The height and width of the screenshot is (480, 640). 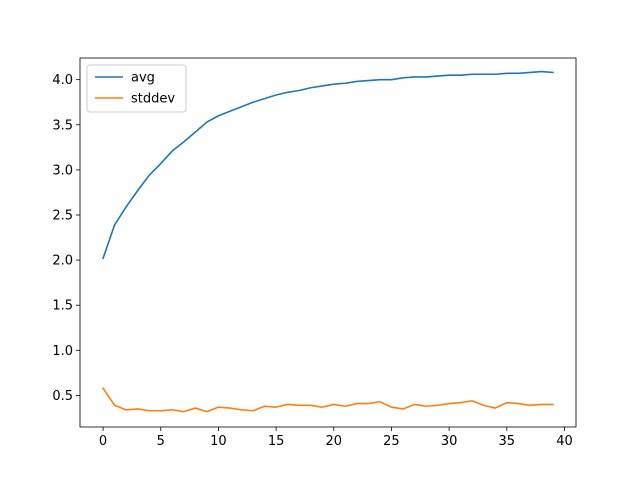 What do you see at coordinates (103, 441) in the screenshot?
I see `x-tick-label: 0` at bounding box center [103, 441].